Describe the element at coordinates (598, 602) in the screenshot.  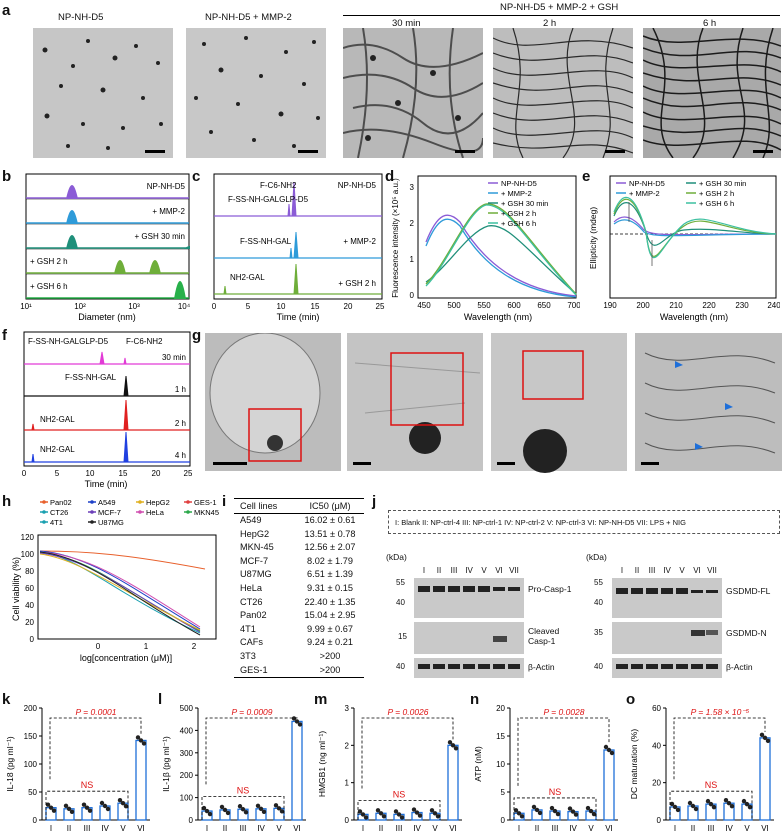
I see `marker-r-1: 40` at that location.